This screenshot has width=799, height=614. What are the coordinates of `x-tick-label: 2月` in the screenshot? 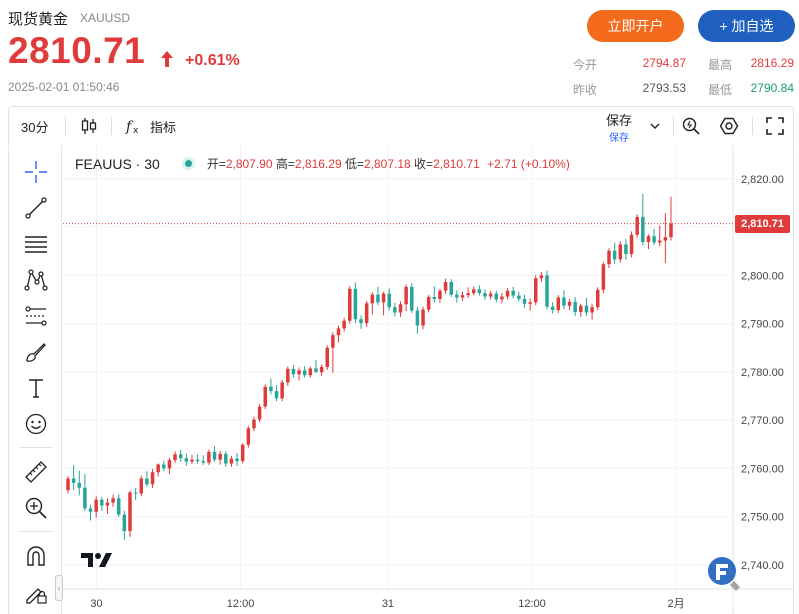 It's located at (675, 604).